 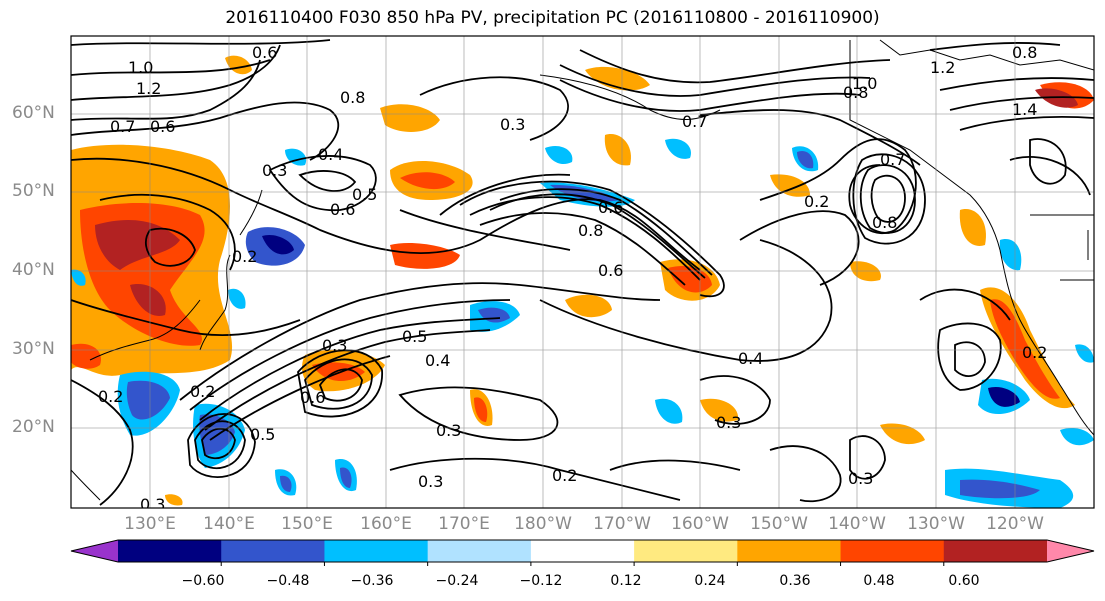 I want to click on lon-label-180w: 180°W, so click(x=543, y=524).